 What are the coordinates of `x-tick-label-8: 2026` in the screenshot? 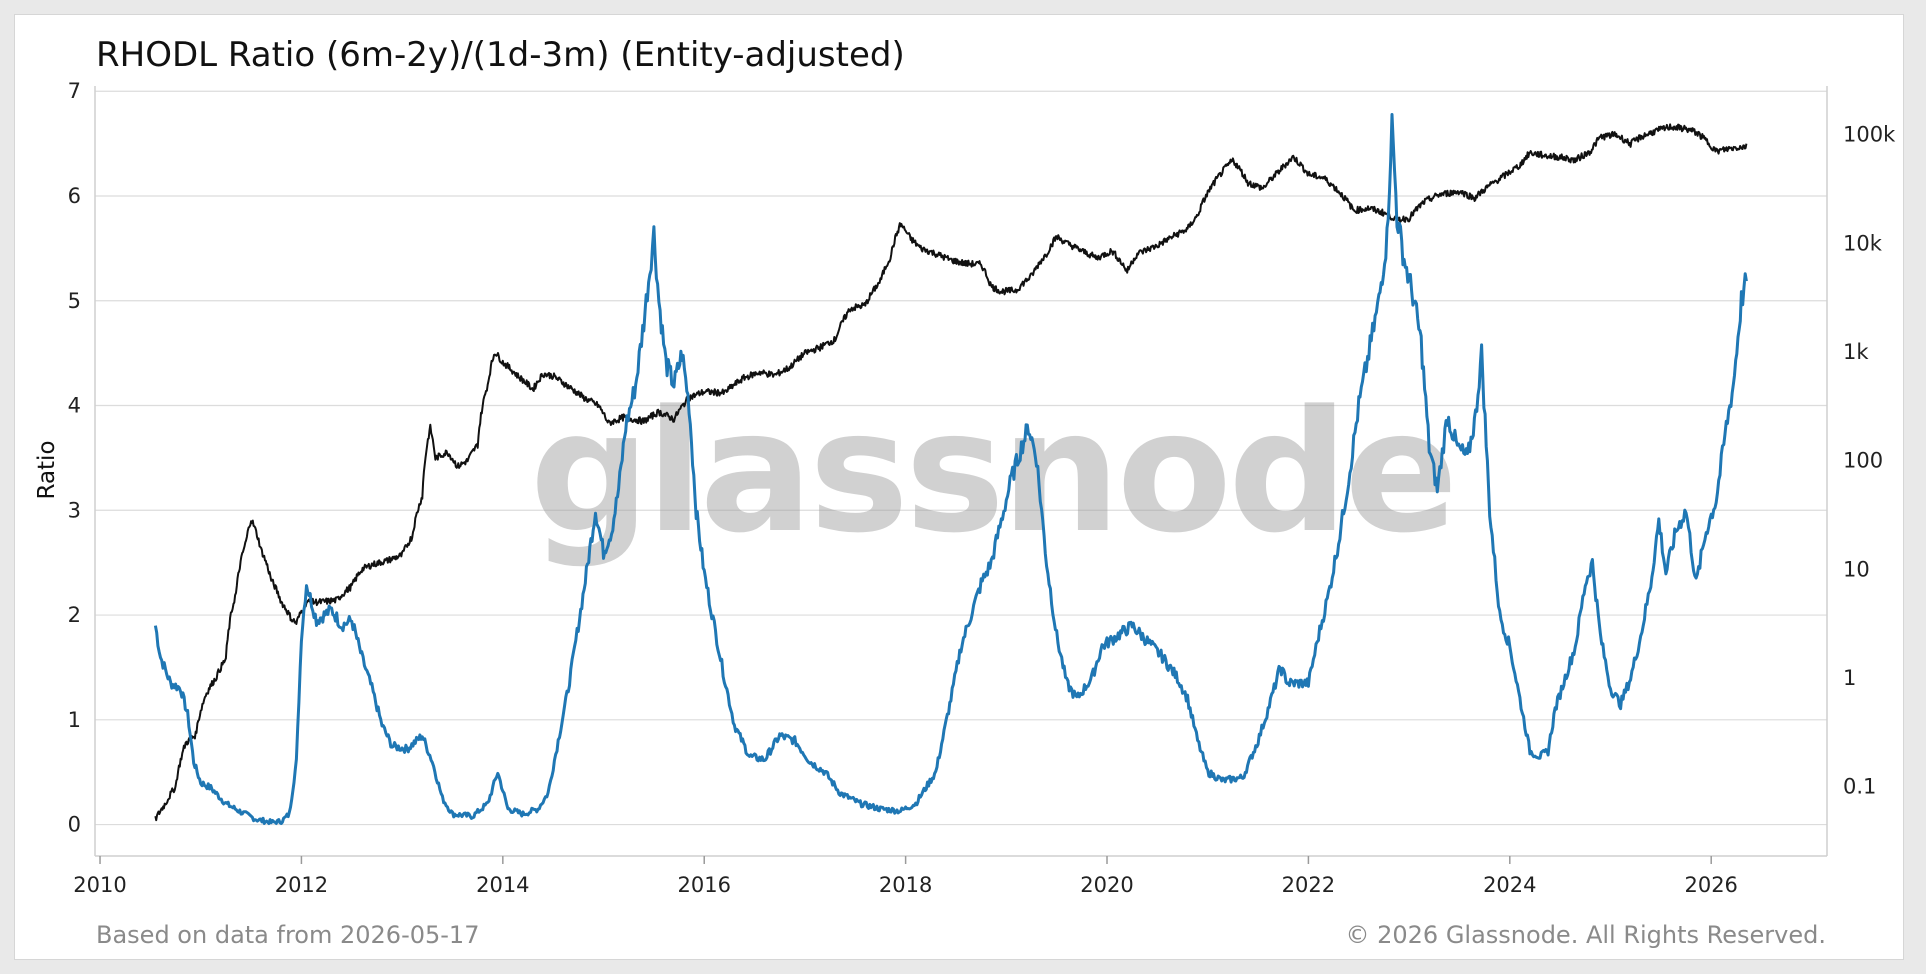 It's located at (1710, 885).